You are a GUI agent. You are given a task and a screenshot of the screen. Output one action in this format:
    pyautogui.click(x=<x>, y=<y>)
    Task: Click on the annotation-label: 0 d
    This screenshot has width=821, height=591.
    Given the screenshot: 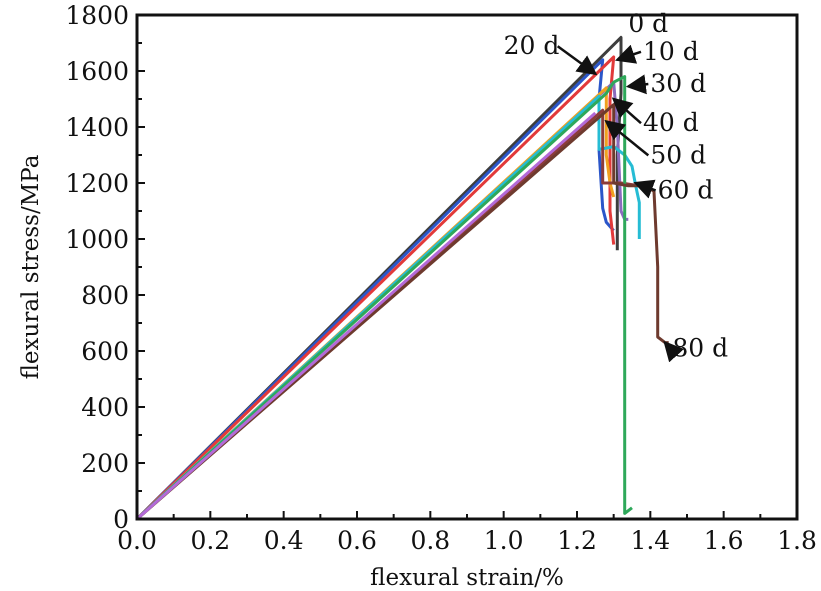 What is the action you would take?
    pyautogui.click(x=648, y=23)
    